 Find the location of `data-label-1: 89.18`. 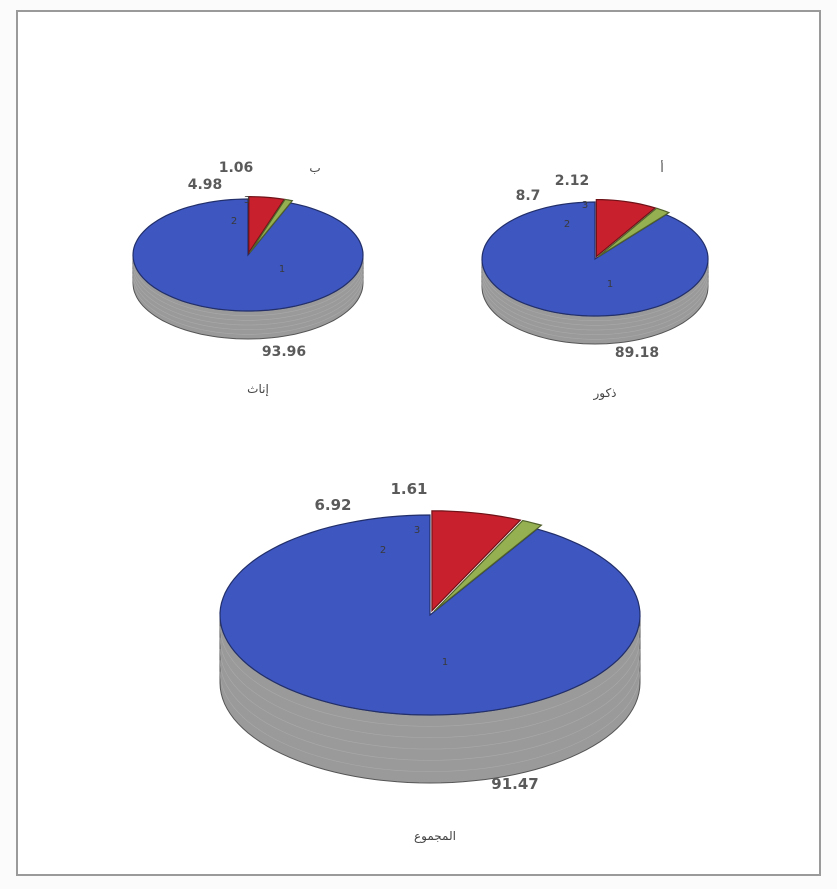

data-label-1: 89.18 is located at coordinates (637, 353).